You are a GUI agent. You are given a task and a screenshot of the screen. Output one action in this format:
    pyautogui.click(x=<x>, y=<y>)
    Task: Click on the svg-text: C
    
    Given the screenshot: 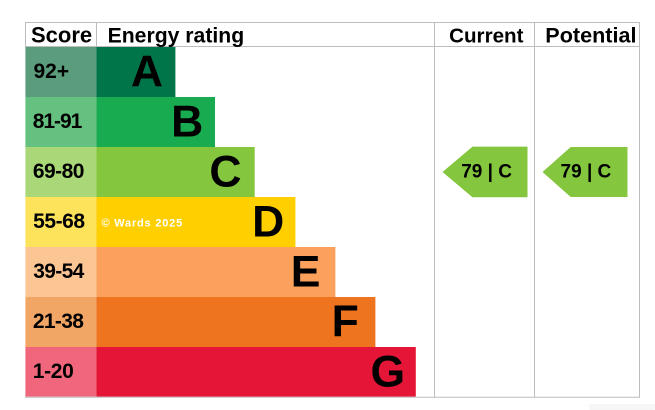 What is the action you would take?
    pyautogui.click(x=225, y=172)
    